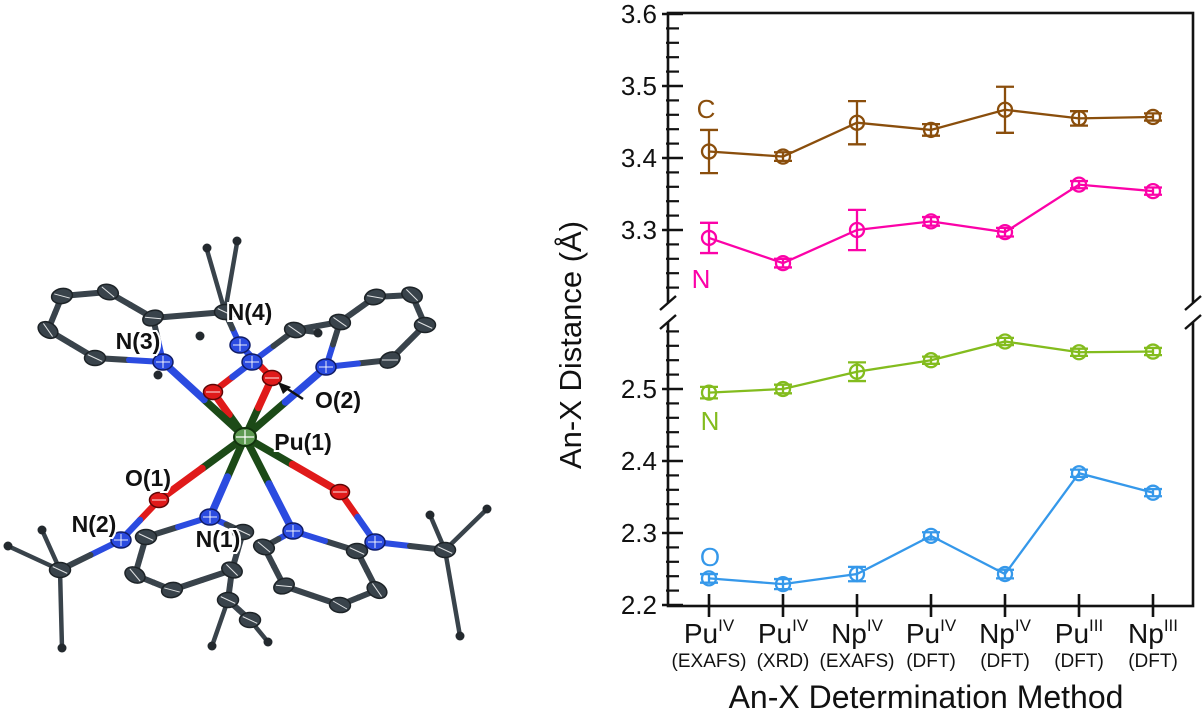 This screenshot has height=721, width=1203. What do you see at coordinates (706, 109) in the screenshot?
I see `series-label-c0: C` at bounding box center [706, 109].